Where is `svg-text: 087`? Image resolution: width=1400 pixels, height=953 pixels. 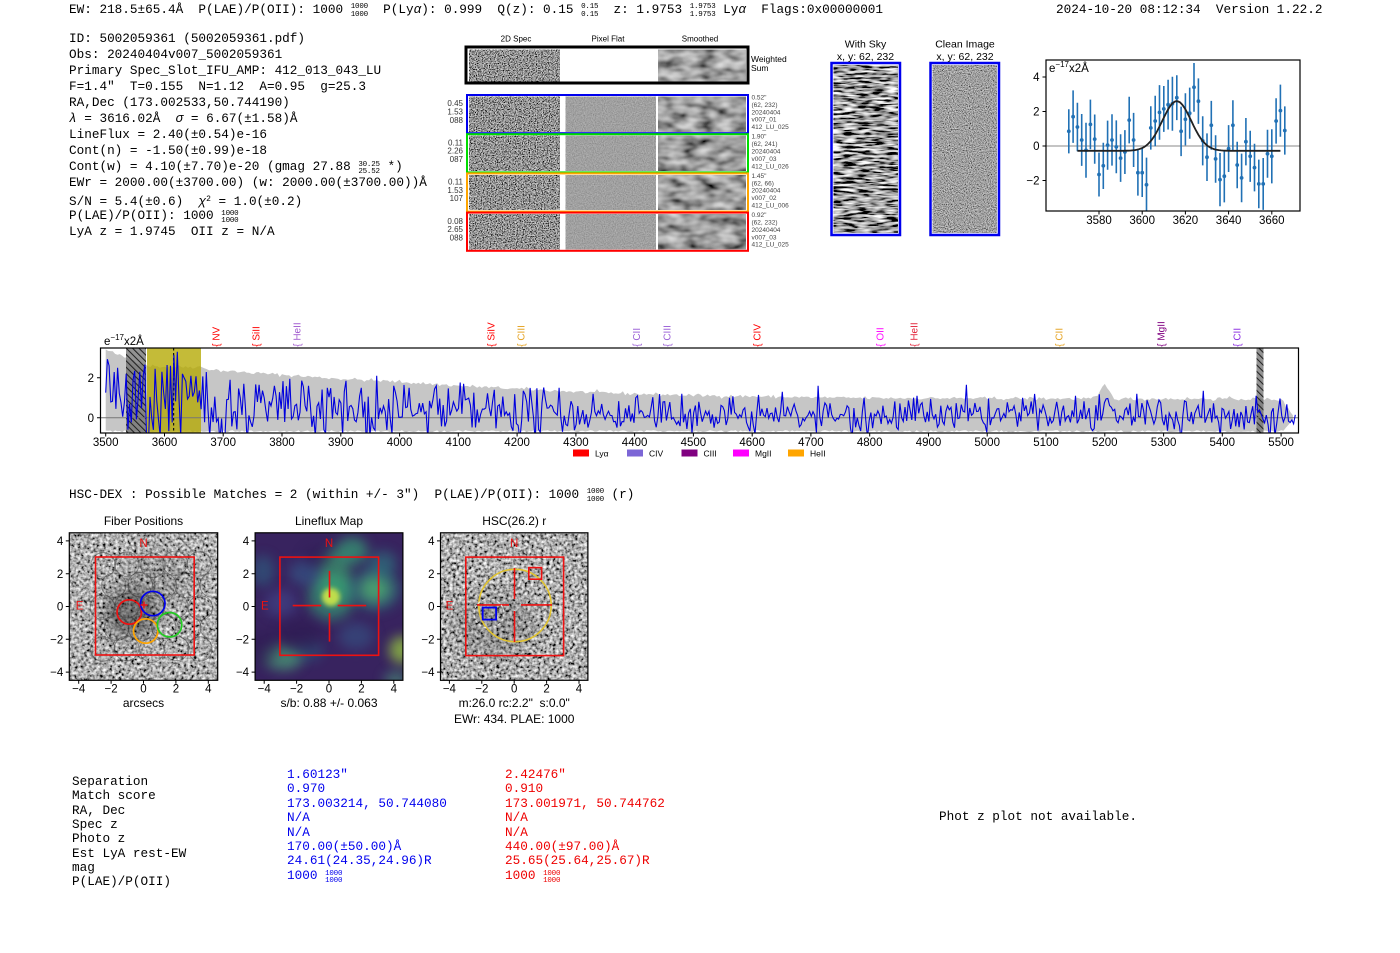 svg-text: 087 is located at coordinates (457, 159).